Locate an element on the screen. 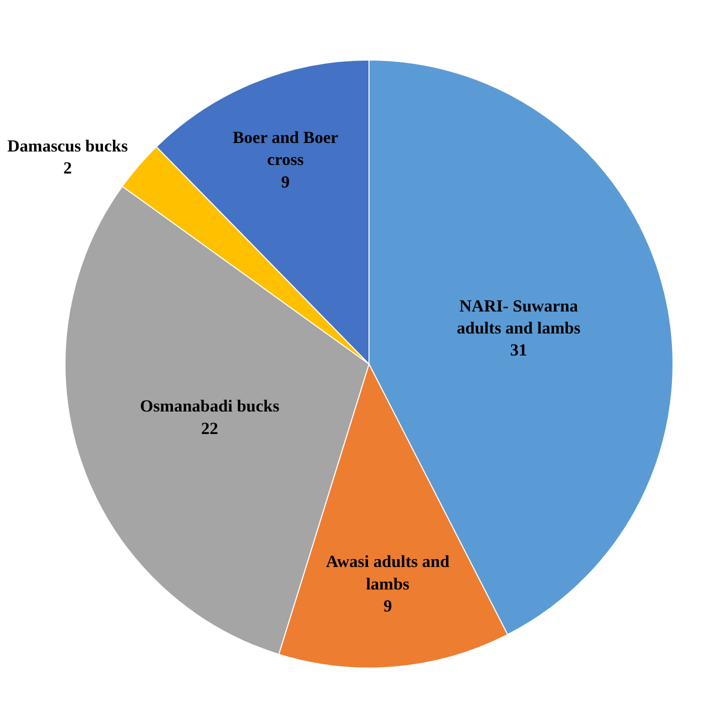 The width and height of the screenshot is (714, 708). data-label: 2 is located at coordinates (67, 168).